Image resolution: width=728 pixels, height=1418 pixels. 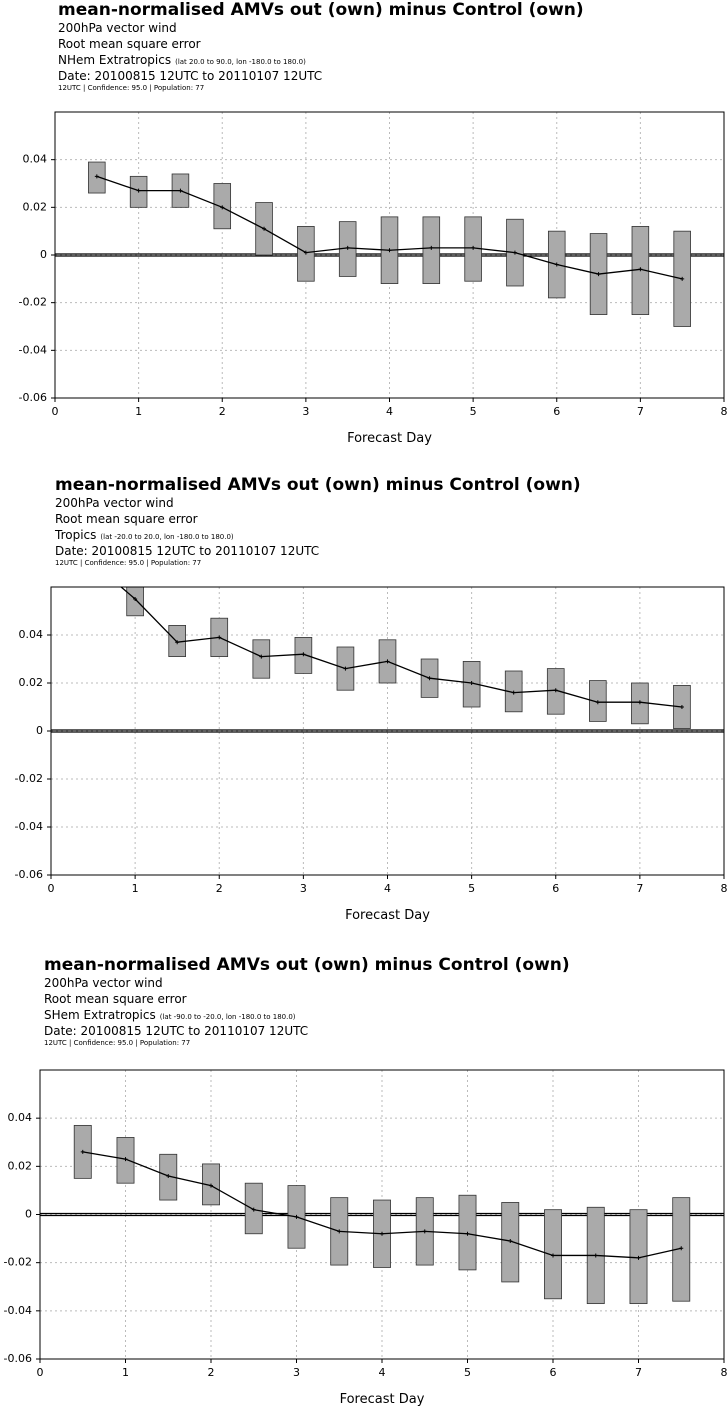 I want to click on region-detail: (lat 20.0 to 90.0, lon -180.0 to 180.0), so click(x=240, y=62).